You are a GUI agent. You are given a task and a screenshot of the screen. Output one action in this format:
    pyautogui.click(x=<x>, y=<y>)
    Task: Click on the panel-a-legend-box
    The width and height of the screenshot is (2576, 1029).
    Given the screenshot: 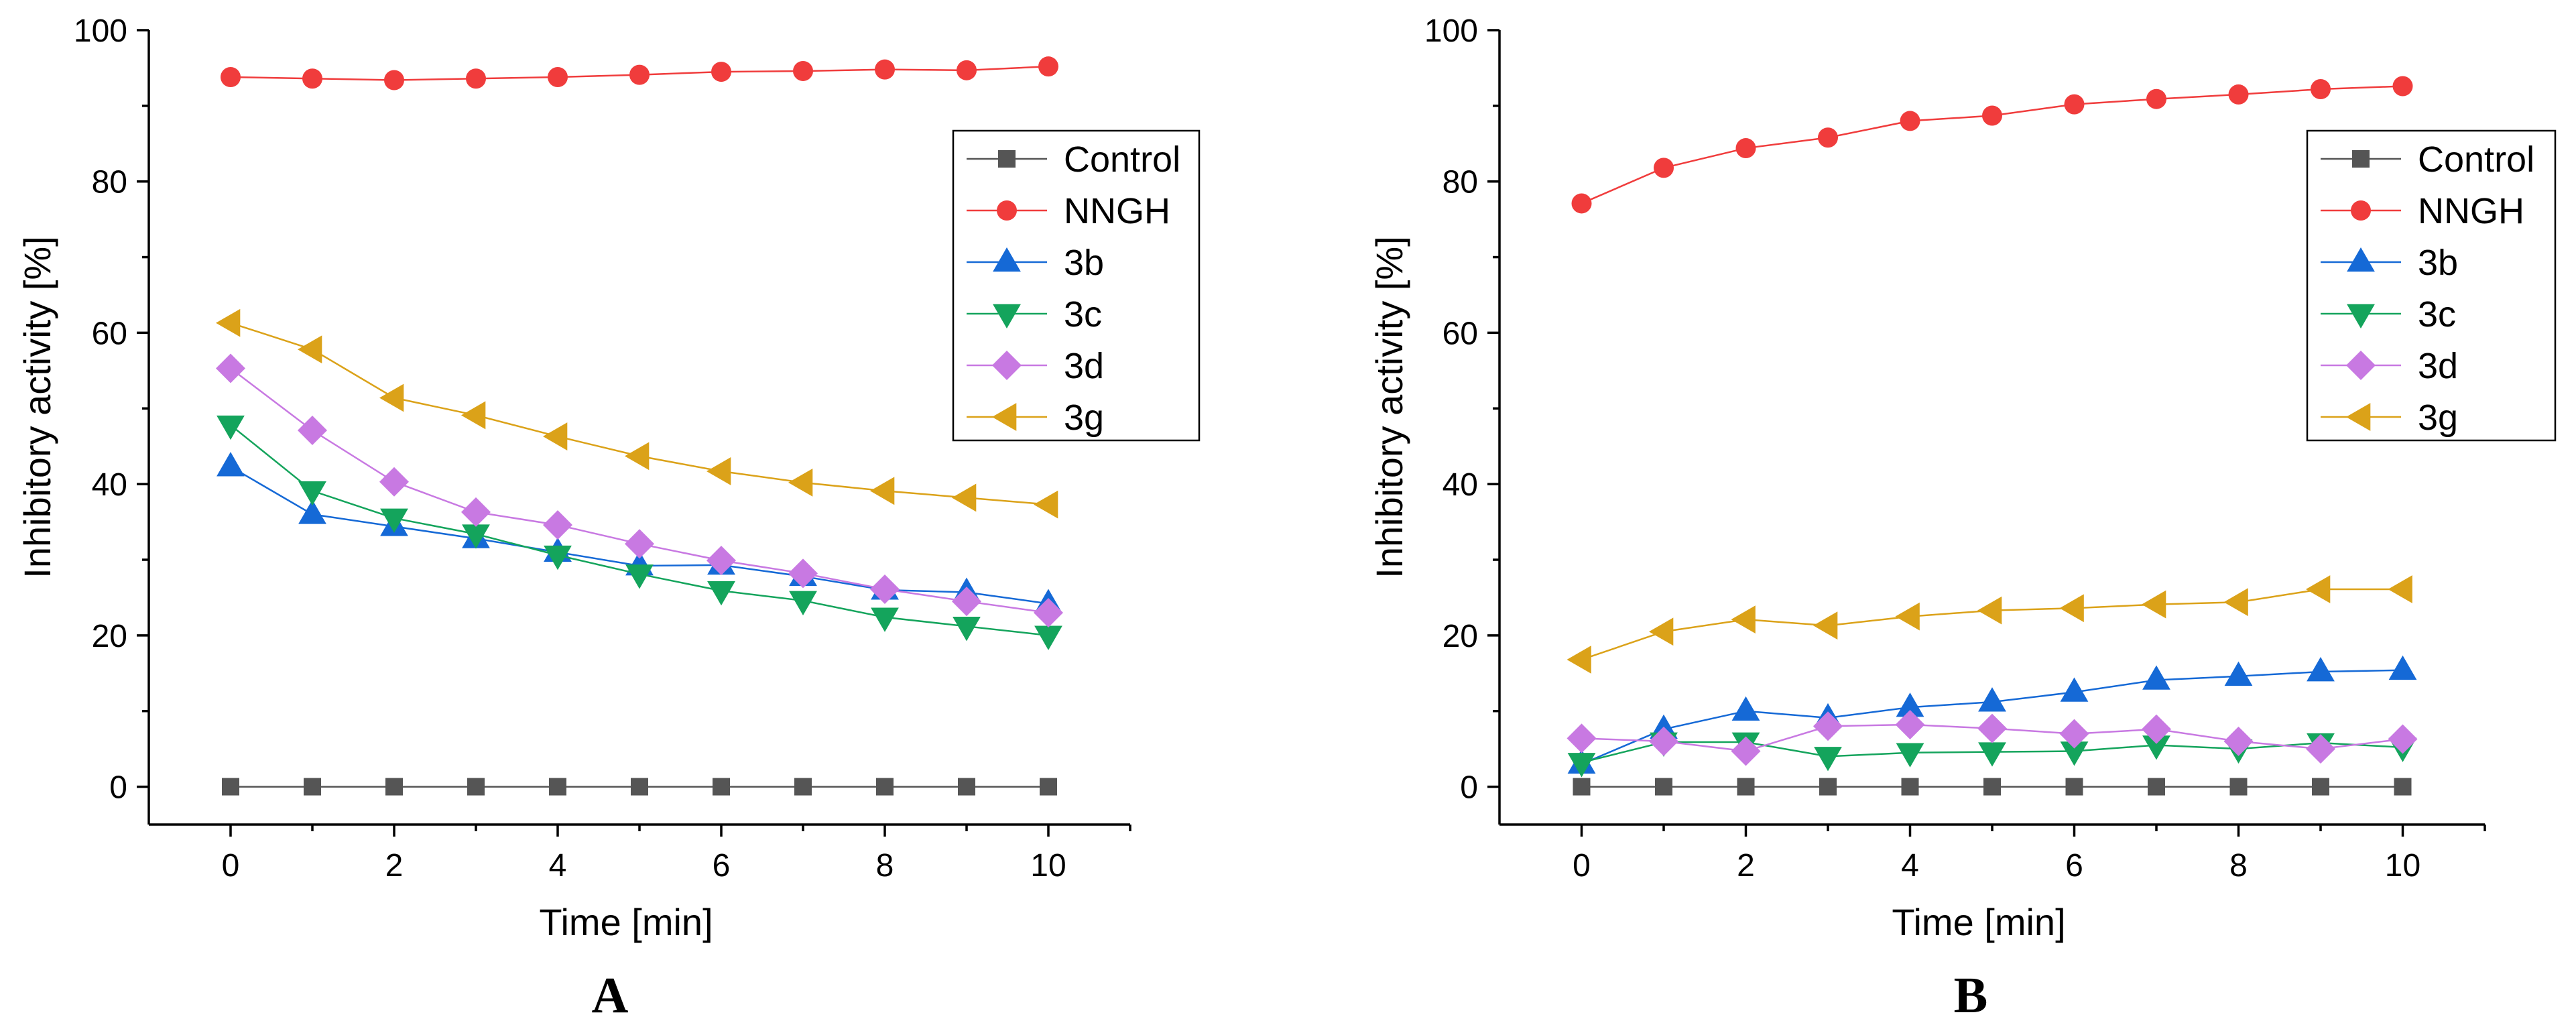 What is the action you would take?
    pyautogui.click(x=1076, y=285)
    